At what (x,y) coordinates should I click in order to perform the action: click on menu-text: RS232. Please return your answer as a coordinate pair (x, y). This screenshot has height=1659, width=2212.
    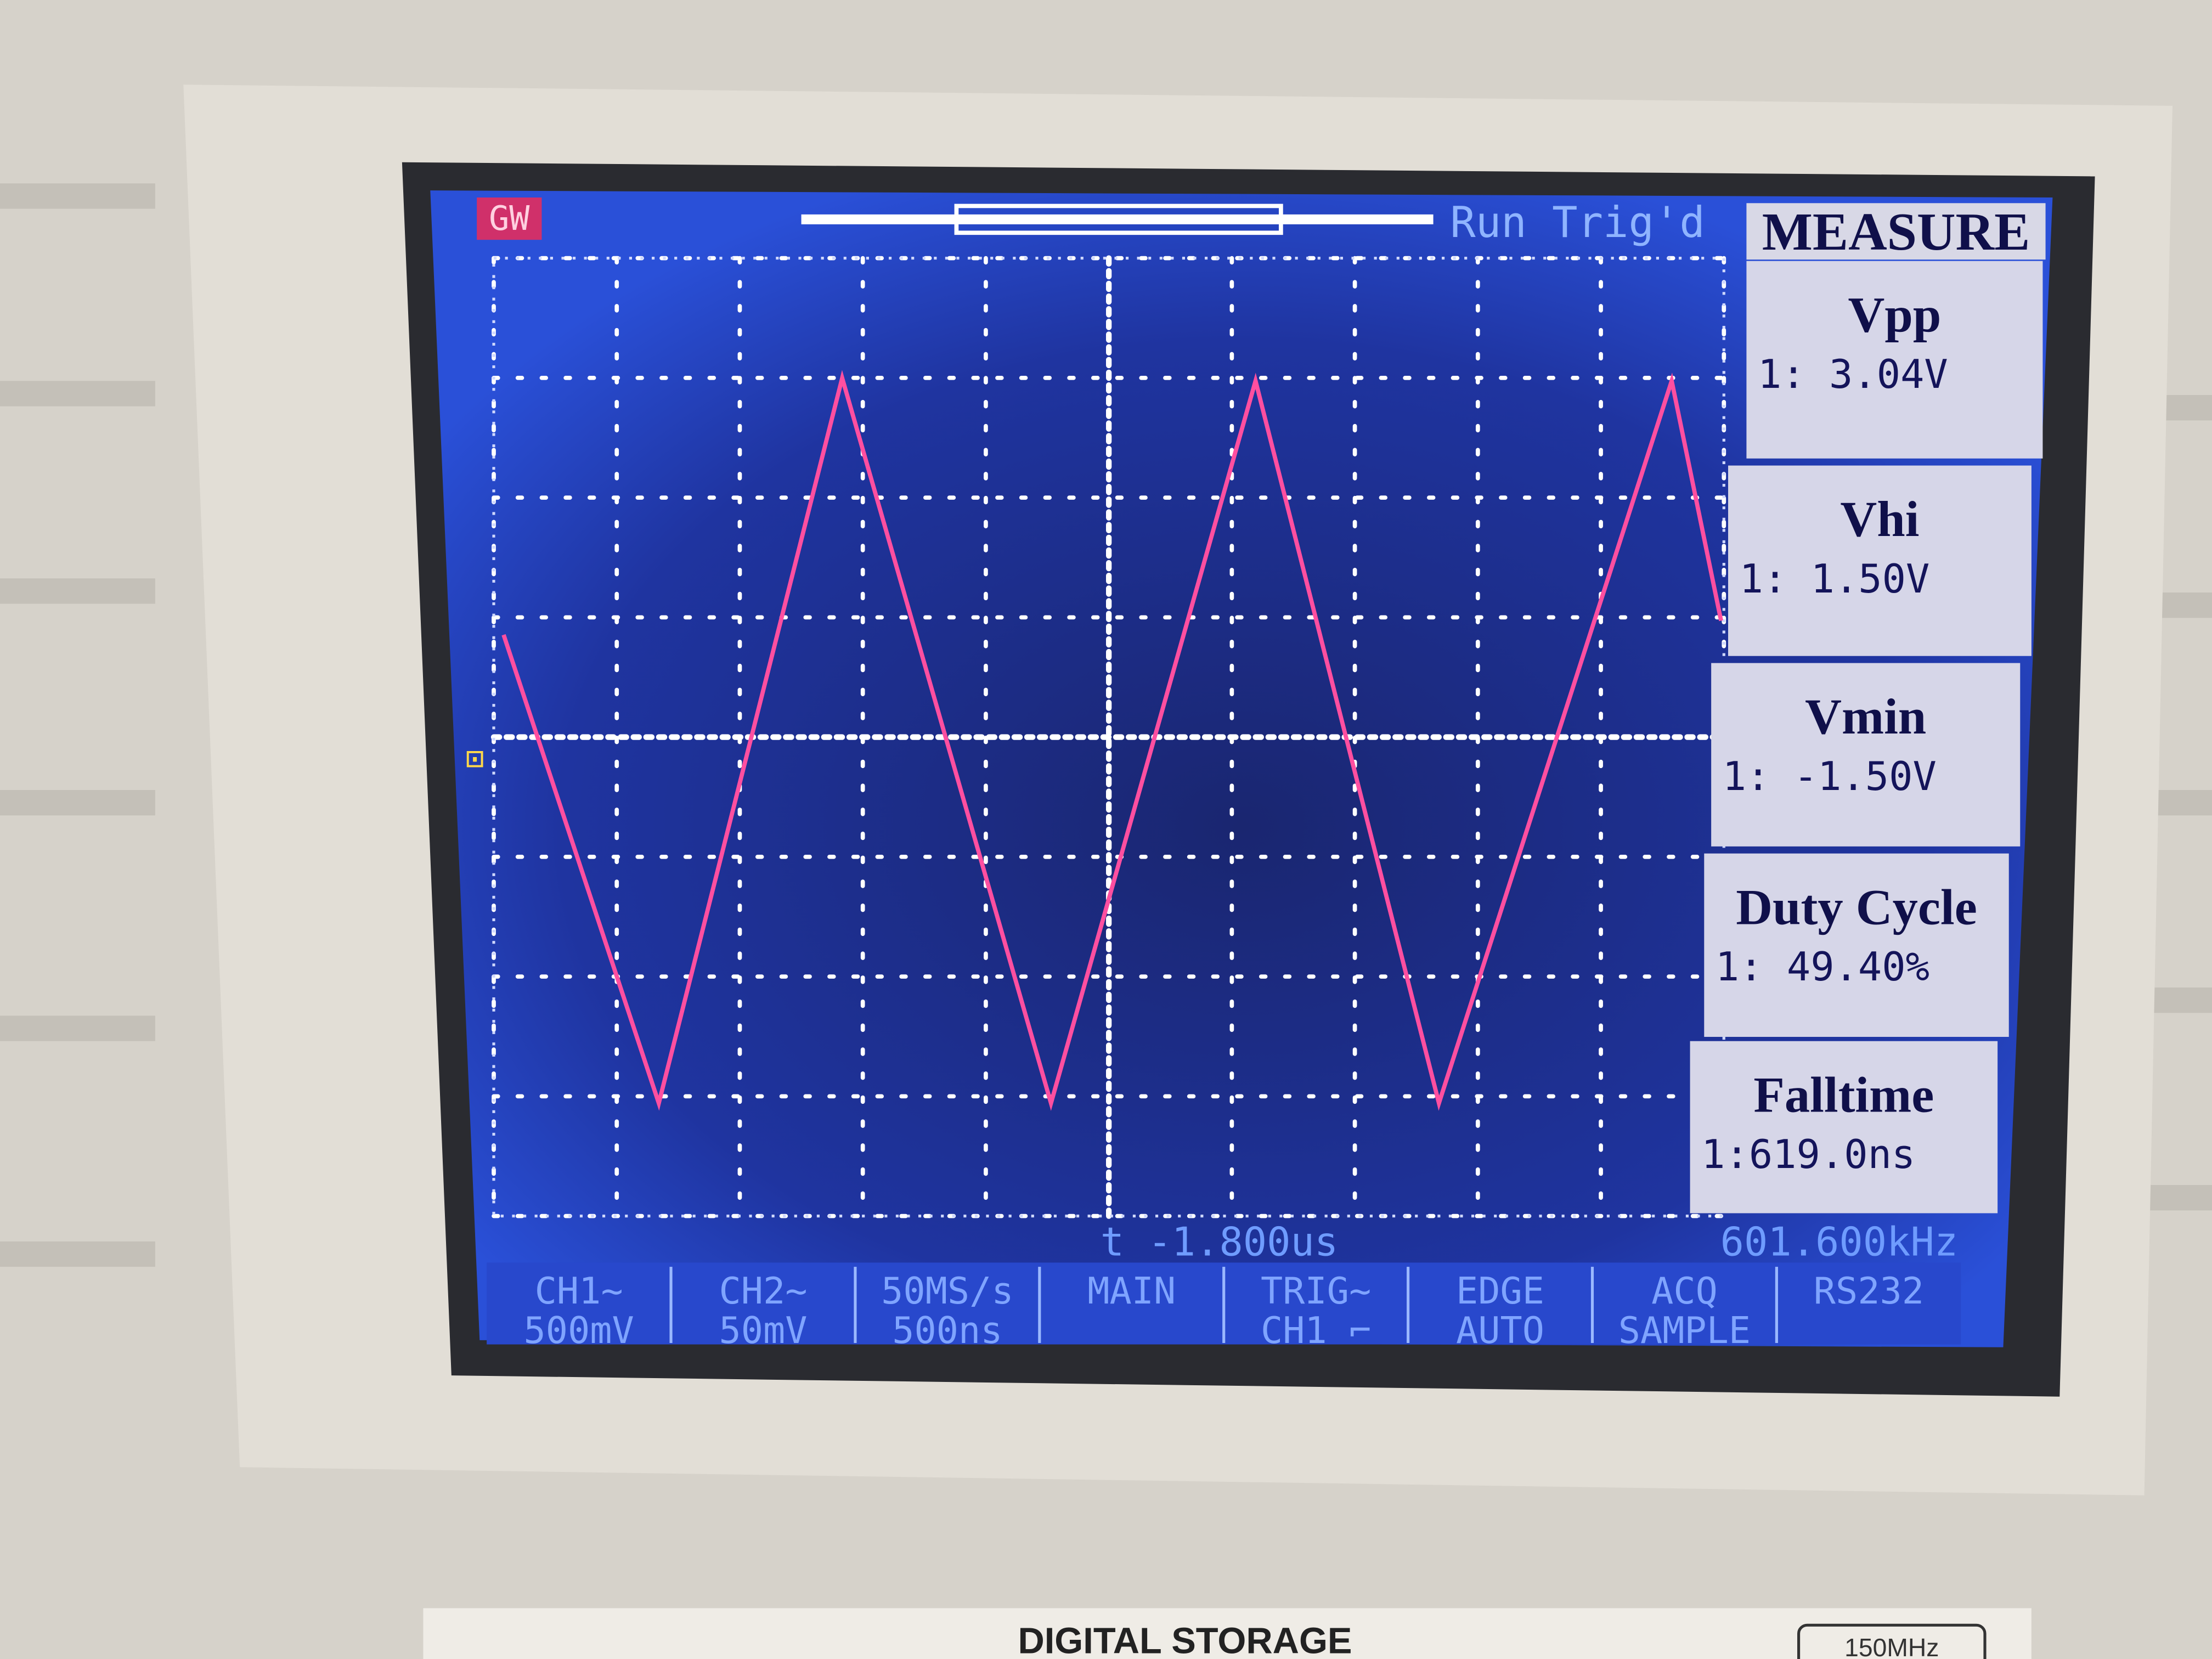
    Looking at the image, I should click on (1869, 1290).